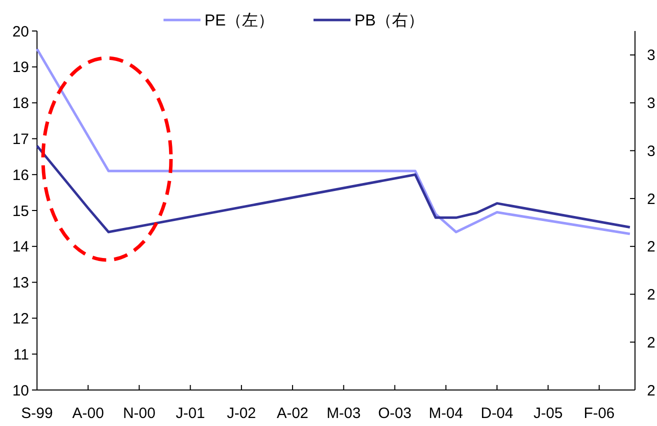 The image size is (657, 426). What do you see at coordinates (20, 139) in the screenshot?
I see `y-tick-label: 17` at bounding box center [20, 139].